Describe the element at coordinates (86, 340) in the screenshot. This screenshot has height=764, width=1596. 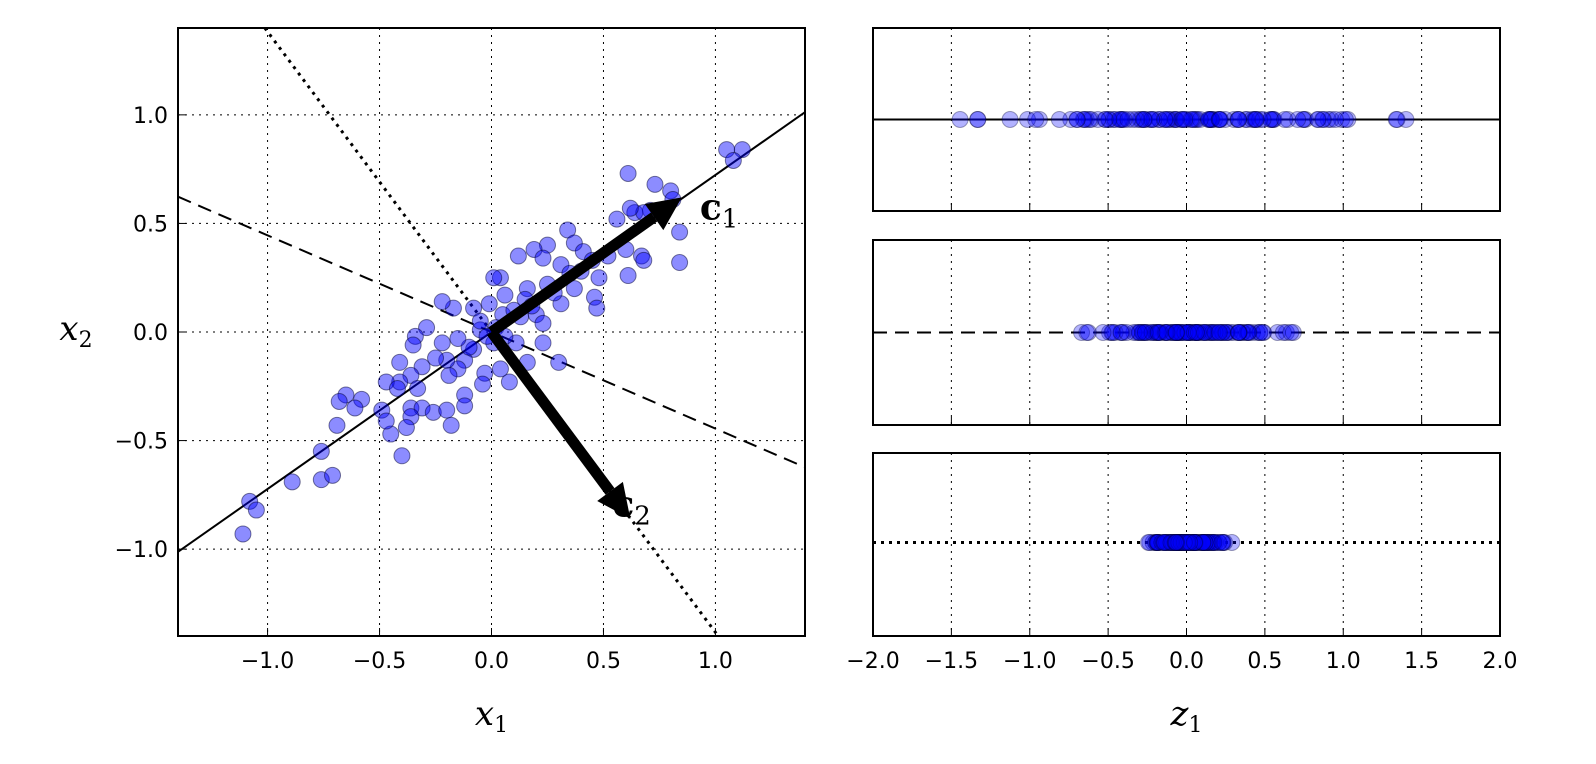
I see `y-axis-label-subscript: 2` at that location.